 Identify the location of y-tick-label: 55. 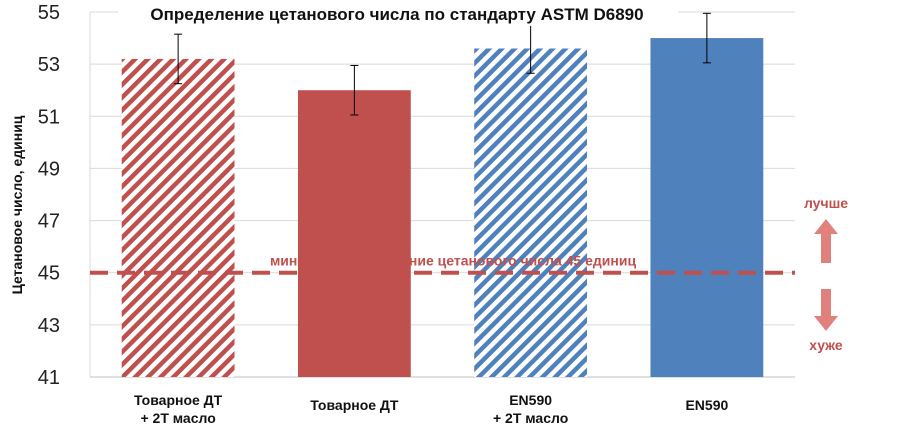
(49, 13).